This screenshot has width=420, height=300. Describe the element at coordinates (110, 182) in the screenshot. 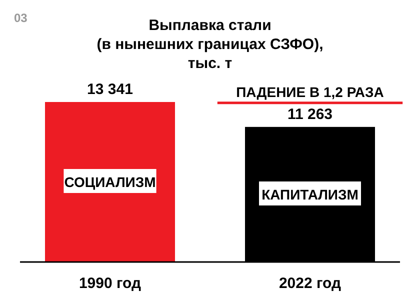

I see `annotation: СОЦИАЛИЗМ` at that location.